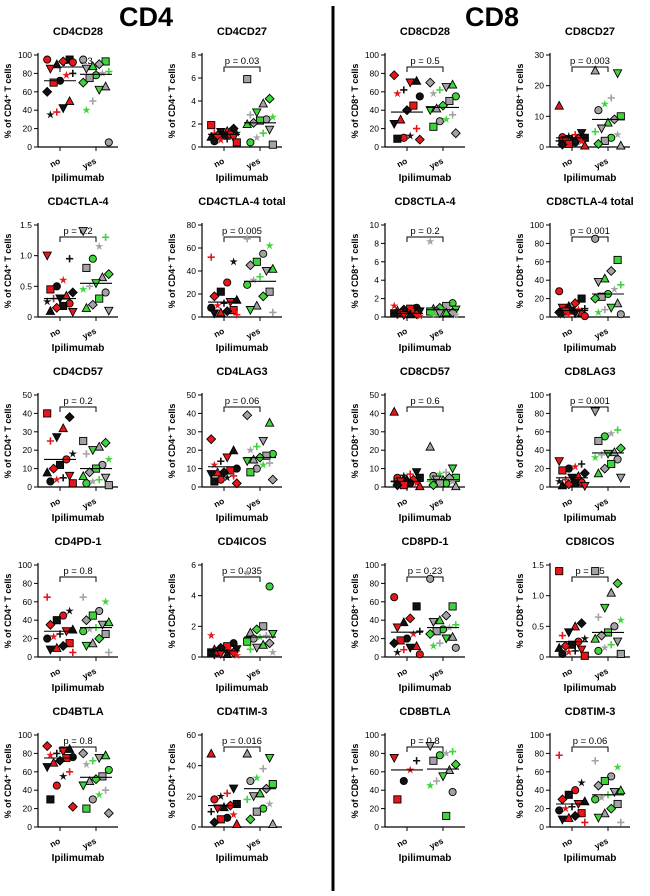  I want to click on y-tick-label: 1.5, so click(538, 565).